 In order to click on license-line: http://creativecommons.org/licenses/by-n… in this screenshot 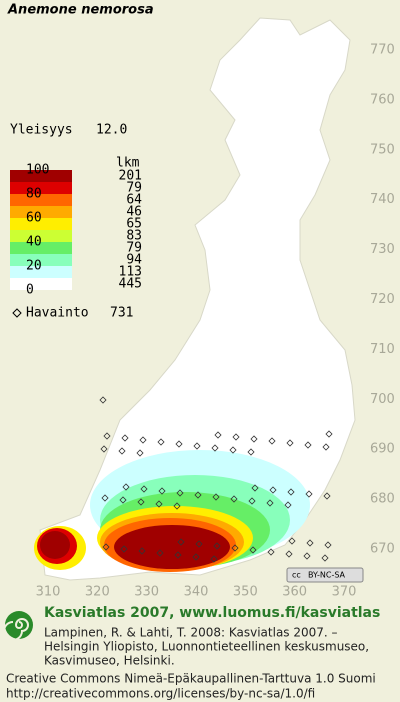, I will do `click(160, 694)`.